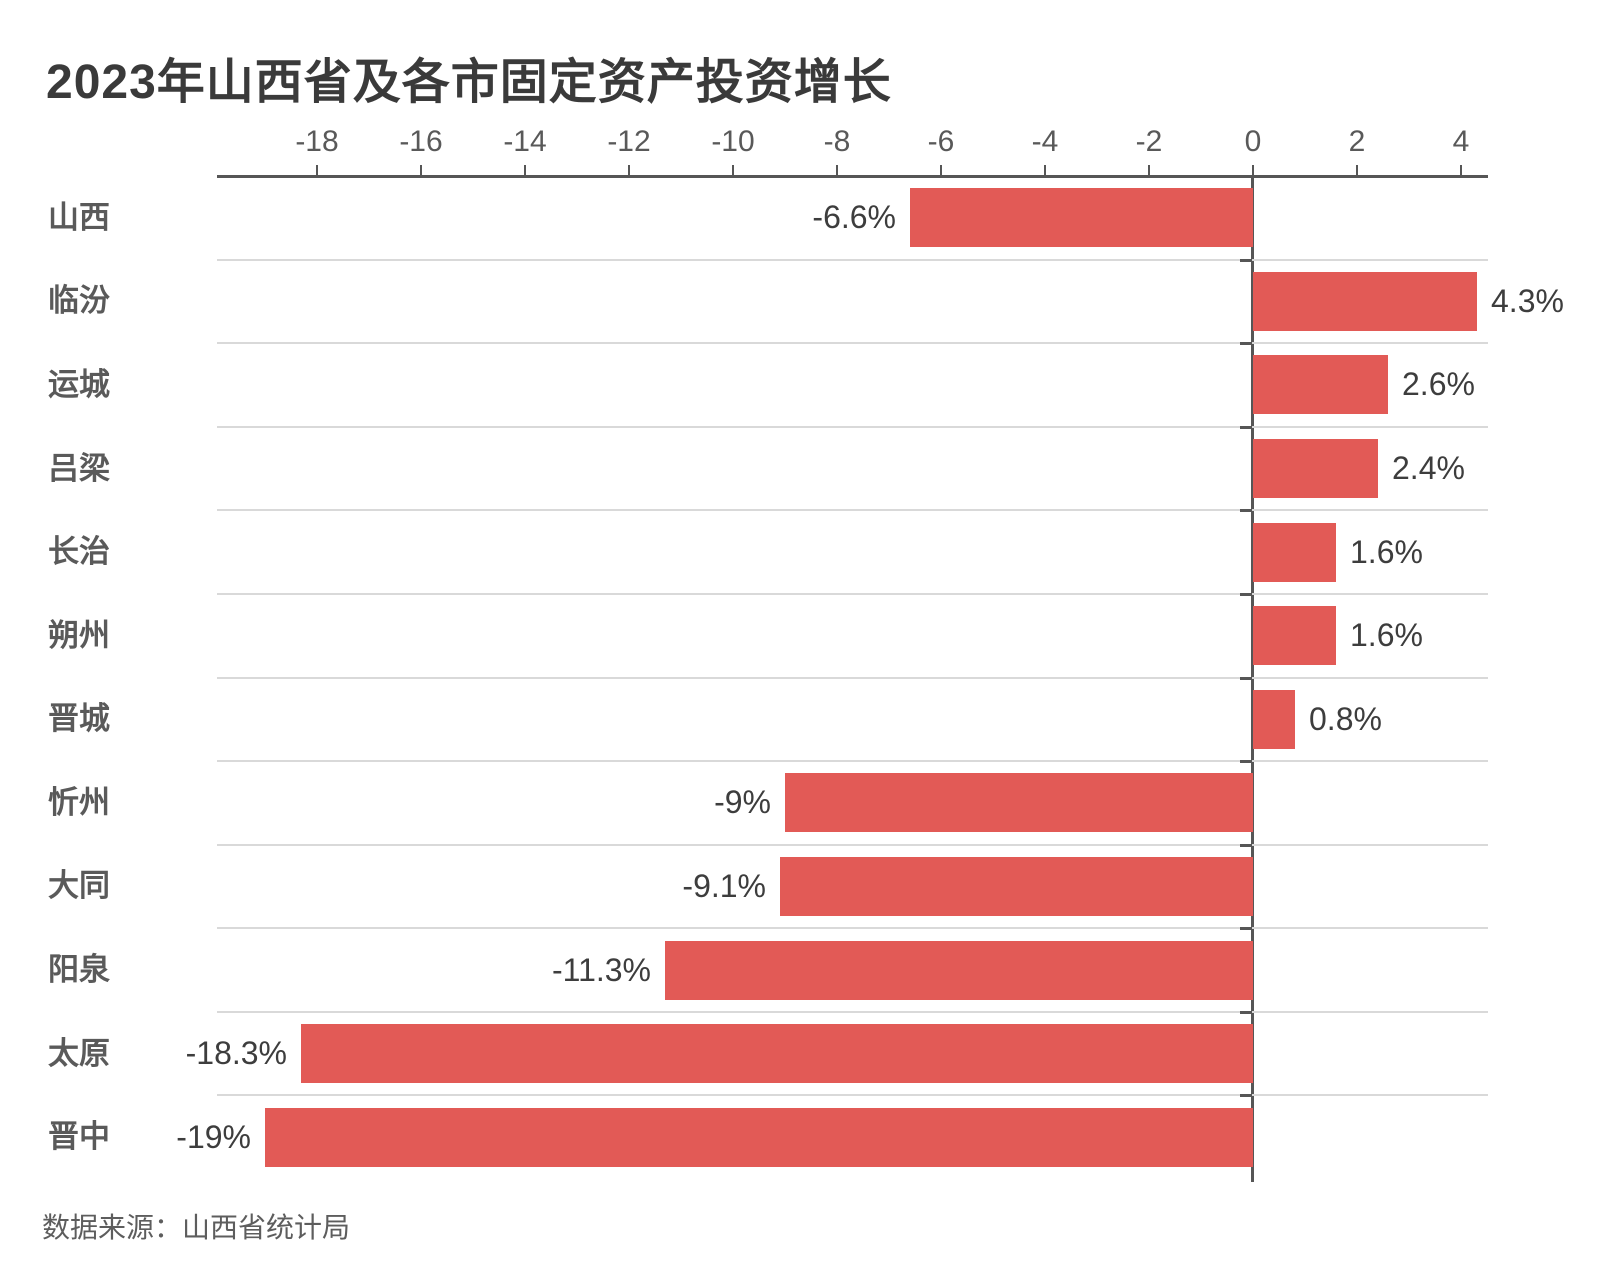 Image resolution: width=1600 pixels, height=1280 pixels. What do you see at coordinates (1461, 141) in the screenshot?
I see `x-tick-label: 4` at bounding box center [1461, 141].